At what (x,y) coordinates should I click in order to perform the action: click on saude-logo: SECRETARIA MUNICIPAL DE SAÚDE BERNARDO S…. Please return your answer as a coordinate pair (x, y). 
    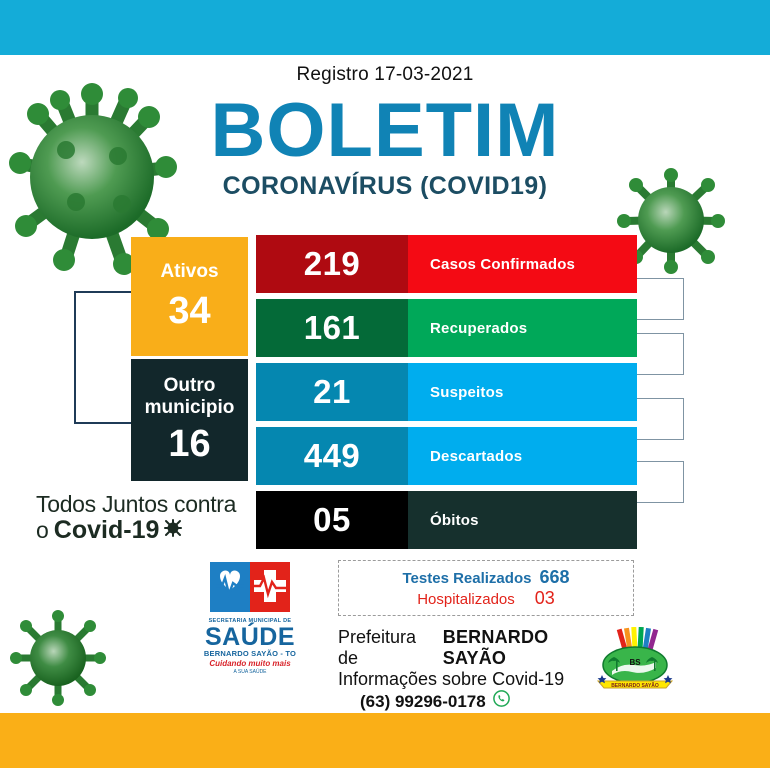
    Looking at the image, I should click on (250, 617).